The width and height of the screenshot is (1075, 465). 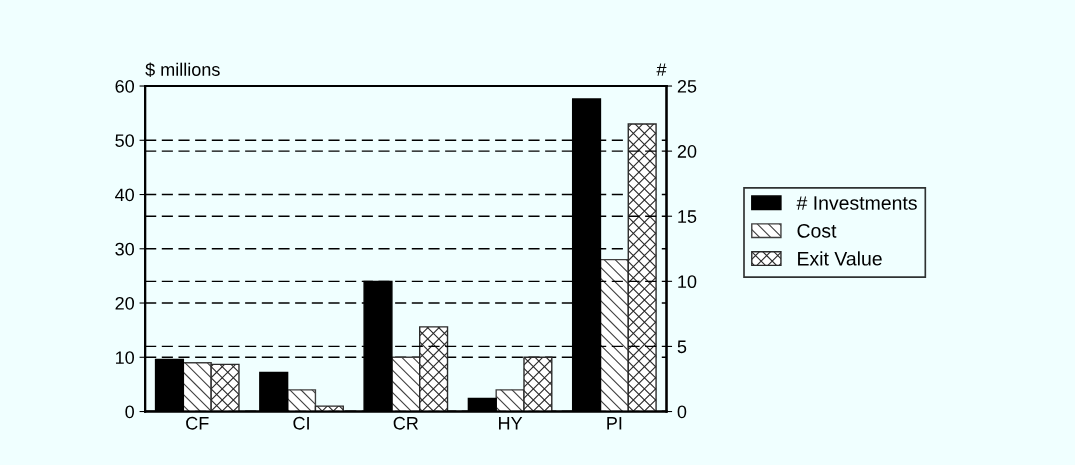 I want to click on legend-label: Cost, so click(x=817, y=230).